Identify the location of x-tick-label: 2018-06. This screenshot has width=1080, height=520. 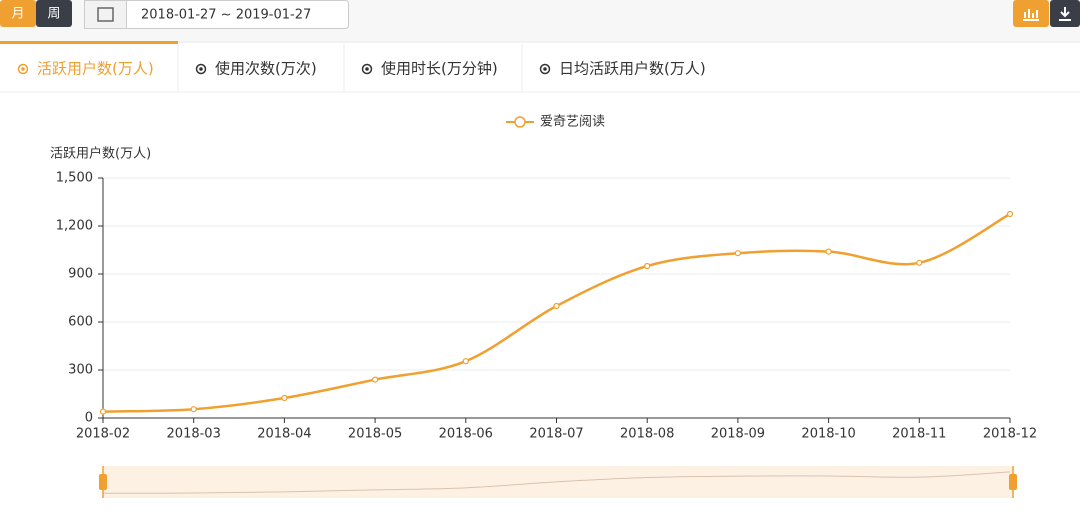
(466, 434).